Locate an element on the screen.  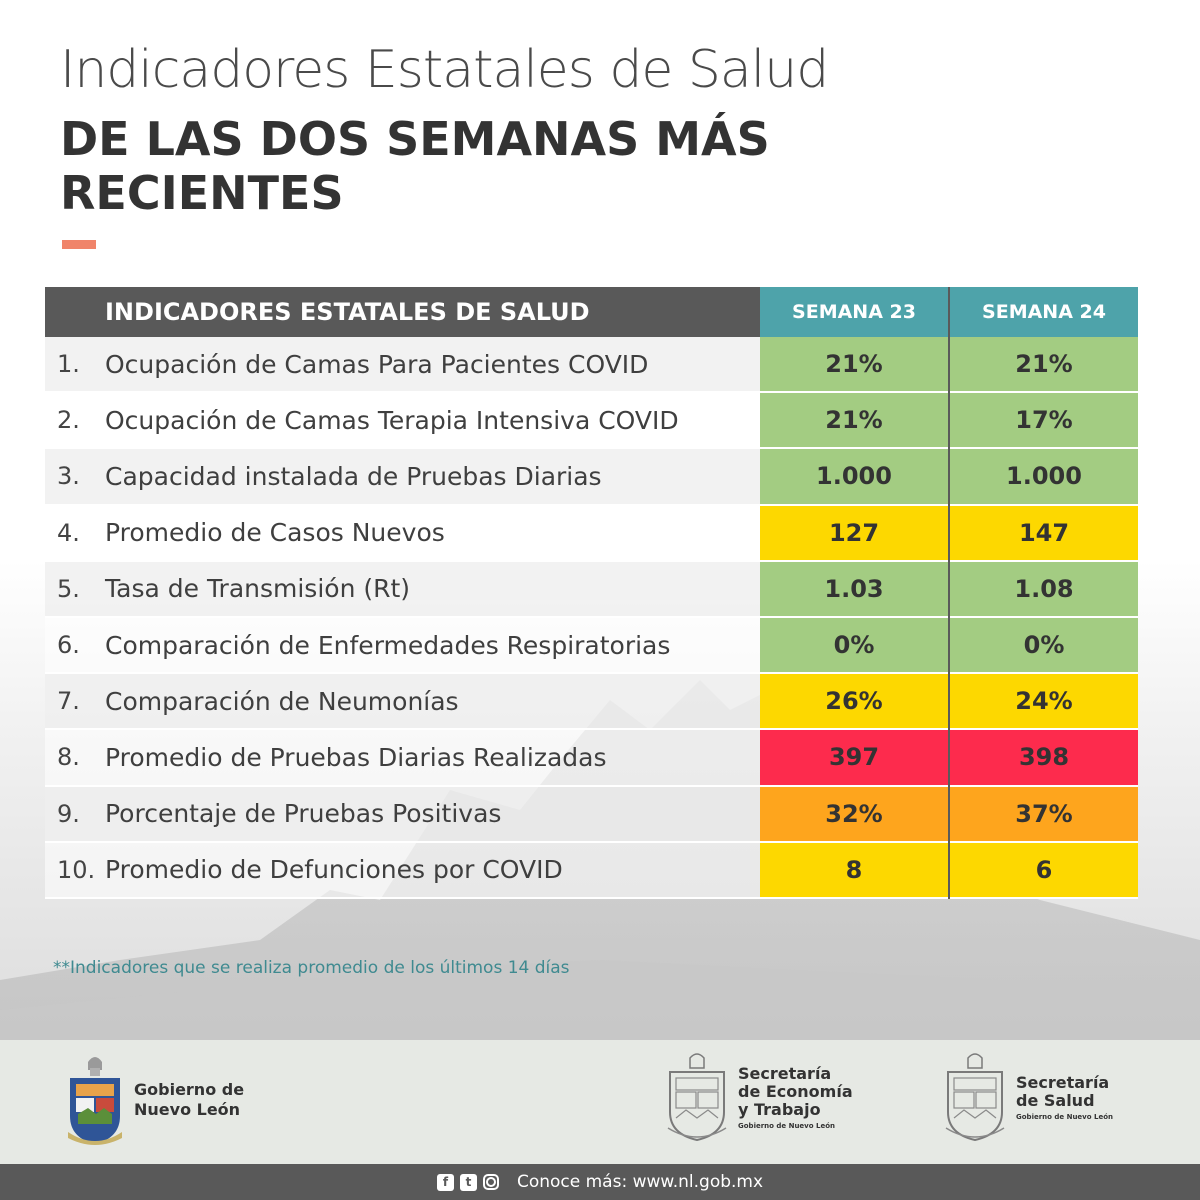
week-24-value: 0% is located at coordinates (1044, 646).